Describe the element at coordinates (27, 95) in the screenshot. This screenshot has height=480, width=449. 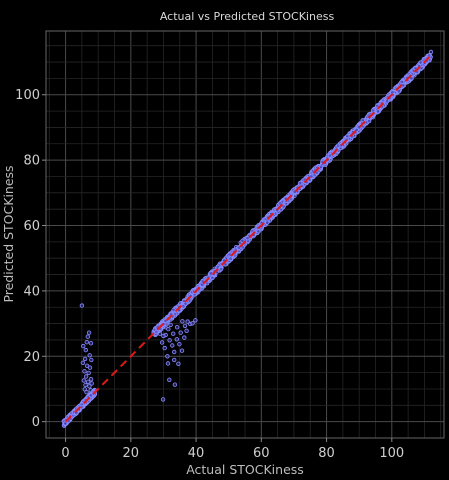
I see `y-tick-label: 100` at that location.